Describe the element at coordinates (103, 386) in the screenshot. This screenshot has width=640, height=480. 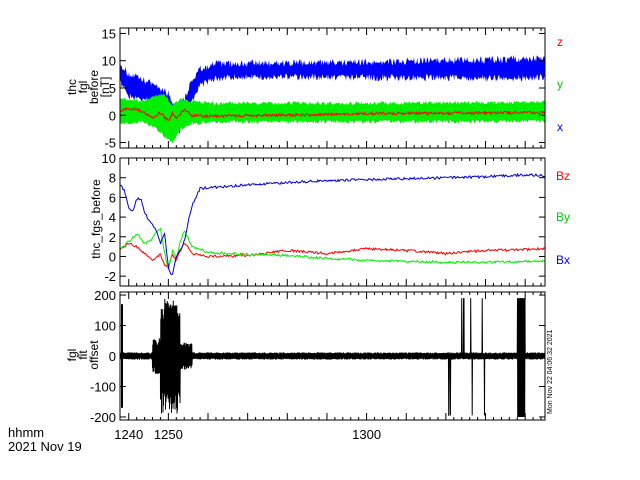
I see `ytick-label: -100` at that location.